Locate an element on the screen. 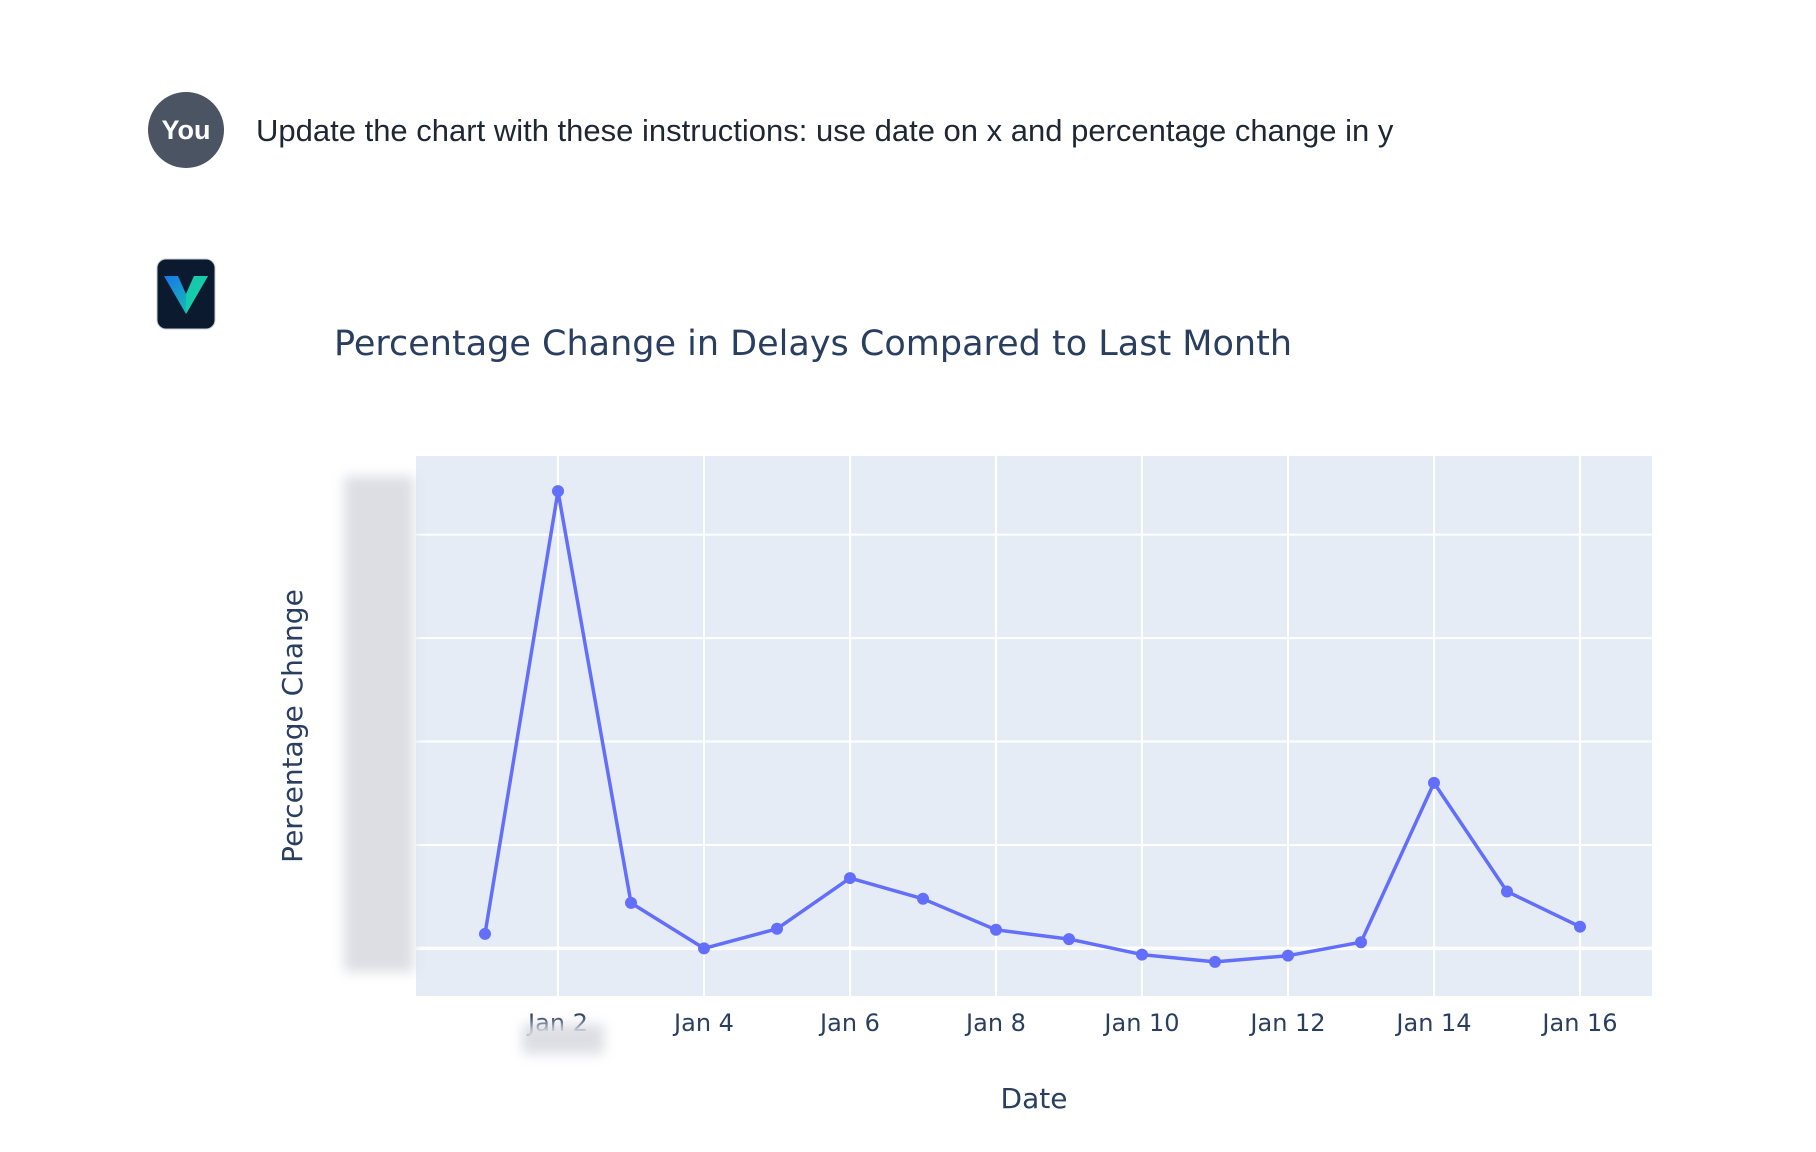 This screenshot has width=1816, height=1152. x-tick-label: Jan 10 is located at coordinates (1140, 1023).